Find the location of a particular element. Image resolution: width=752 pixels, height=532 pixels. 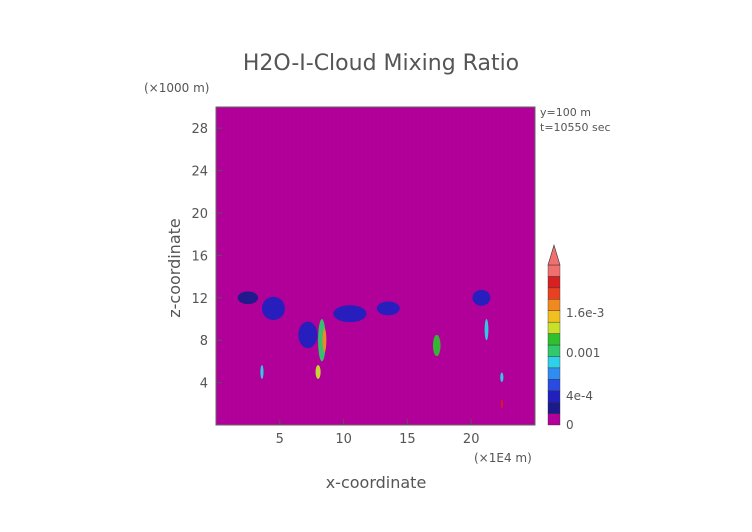

y-tick-label: 8 is located at coordinates (204, 341).